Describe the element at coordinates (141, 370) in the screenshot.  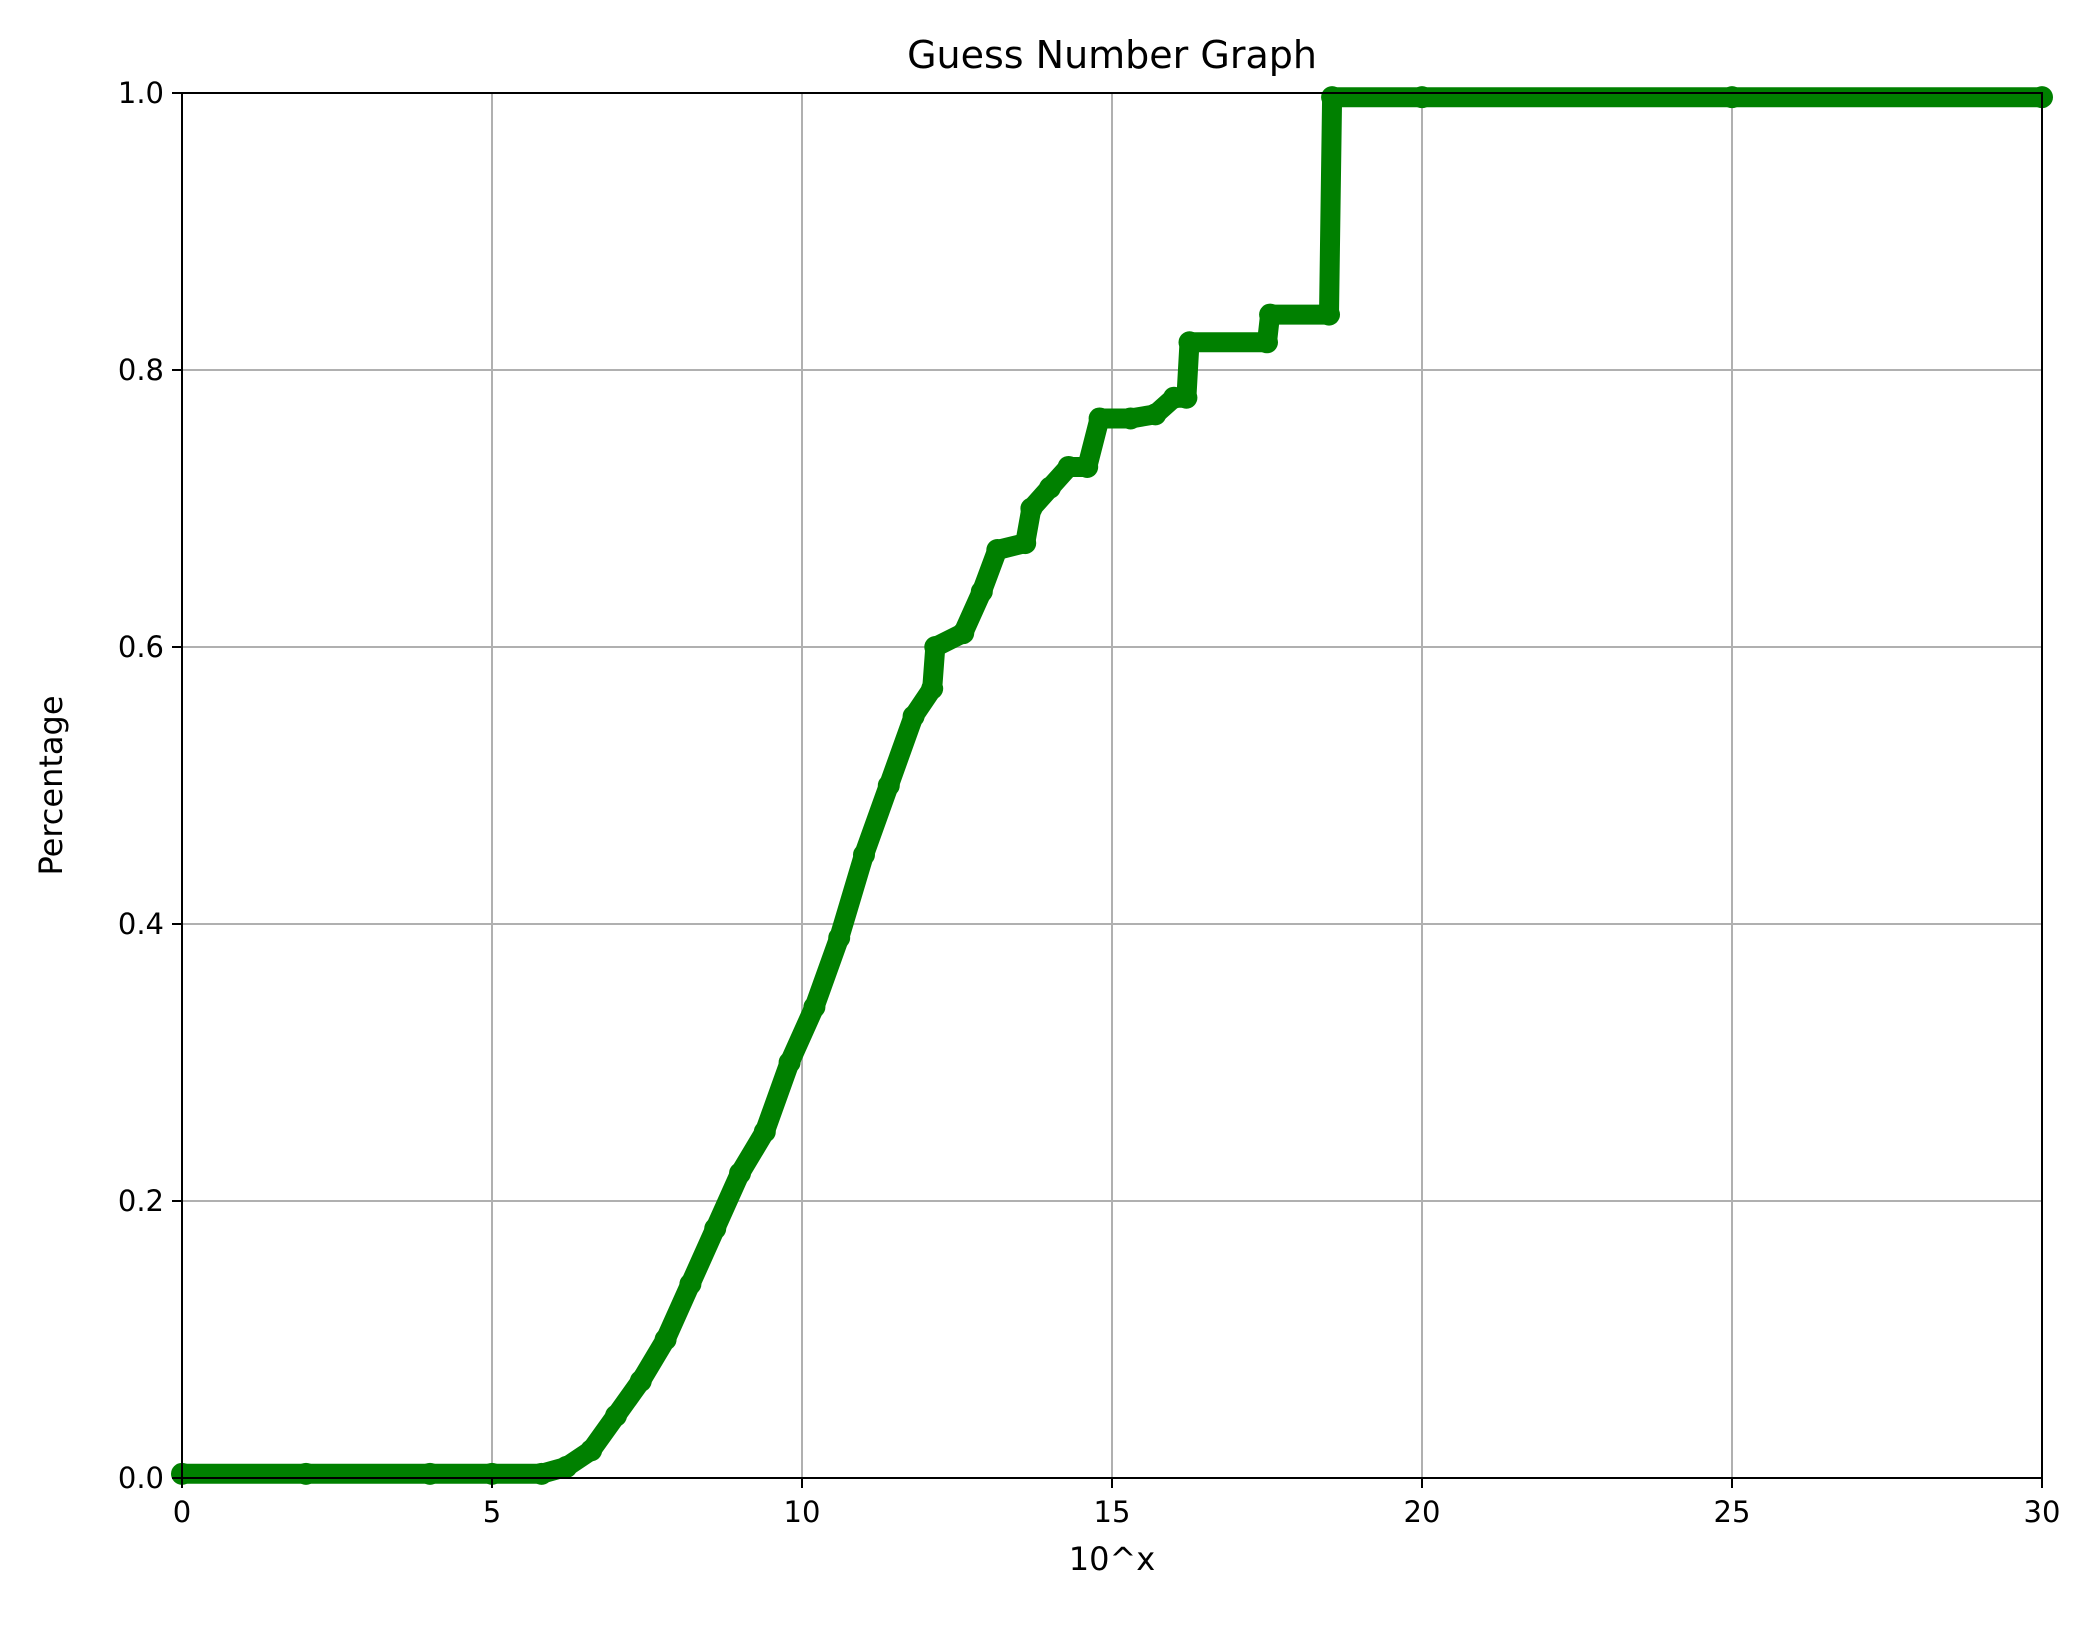
I see `y-tick-label: 0.8` at that location.